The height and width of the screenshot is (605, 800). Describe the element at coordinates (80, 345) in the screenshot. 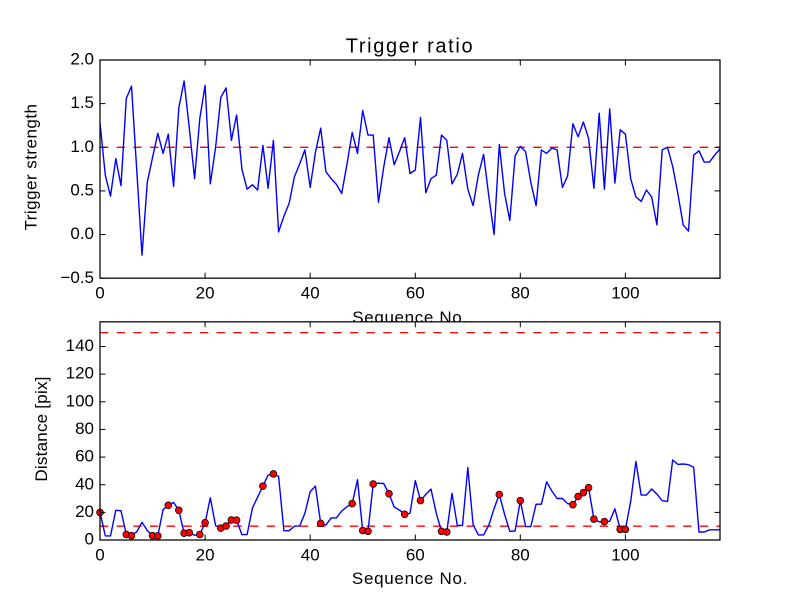

I see `svg-text: 140` at that location.